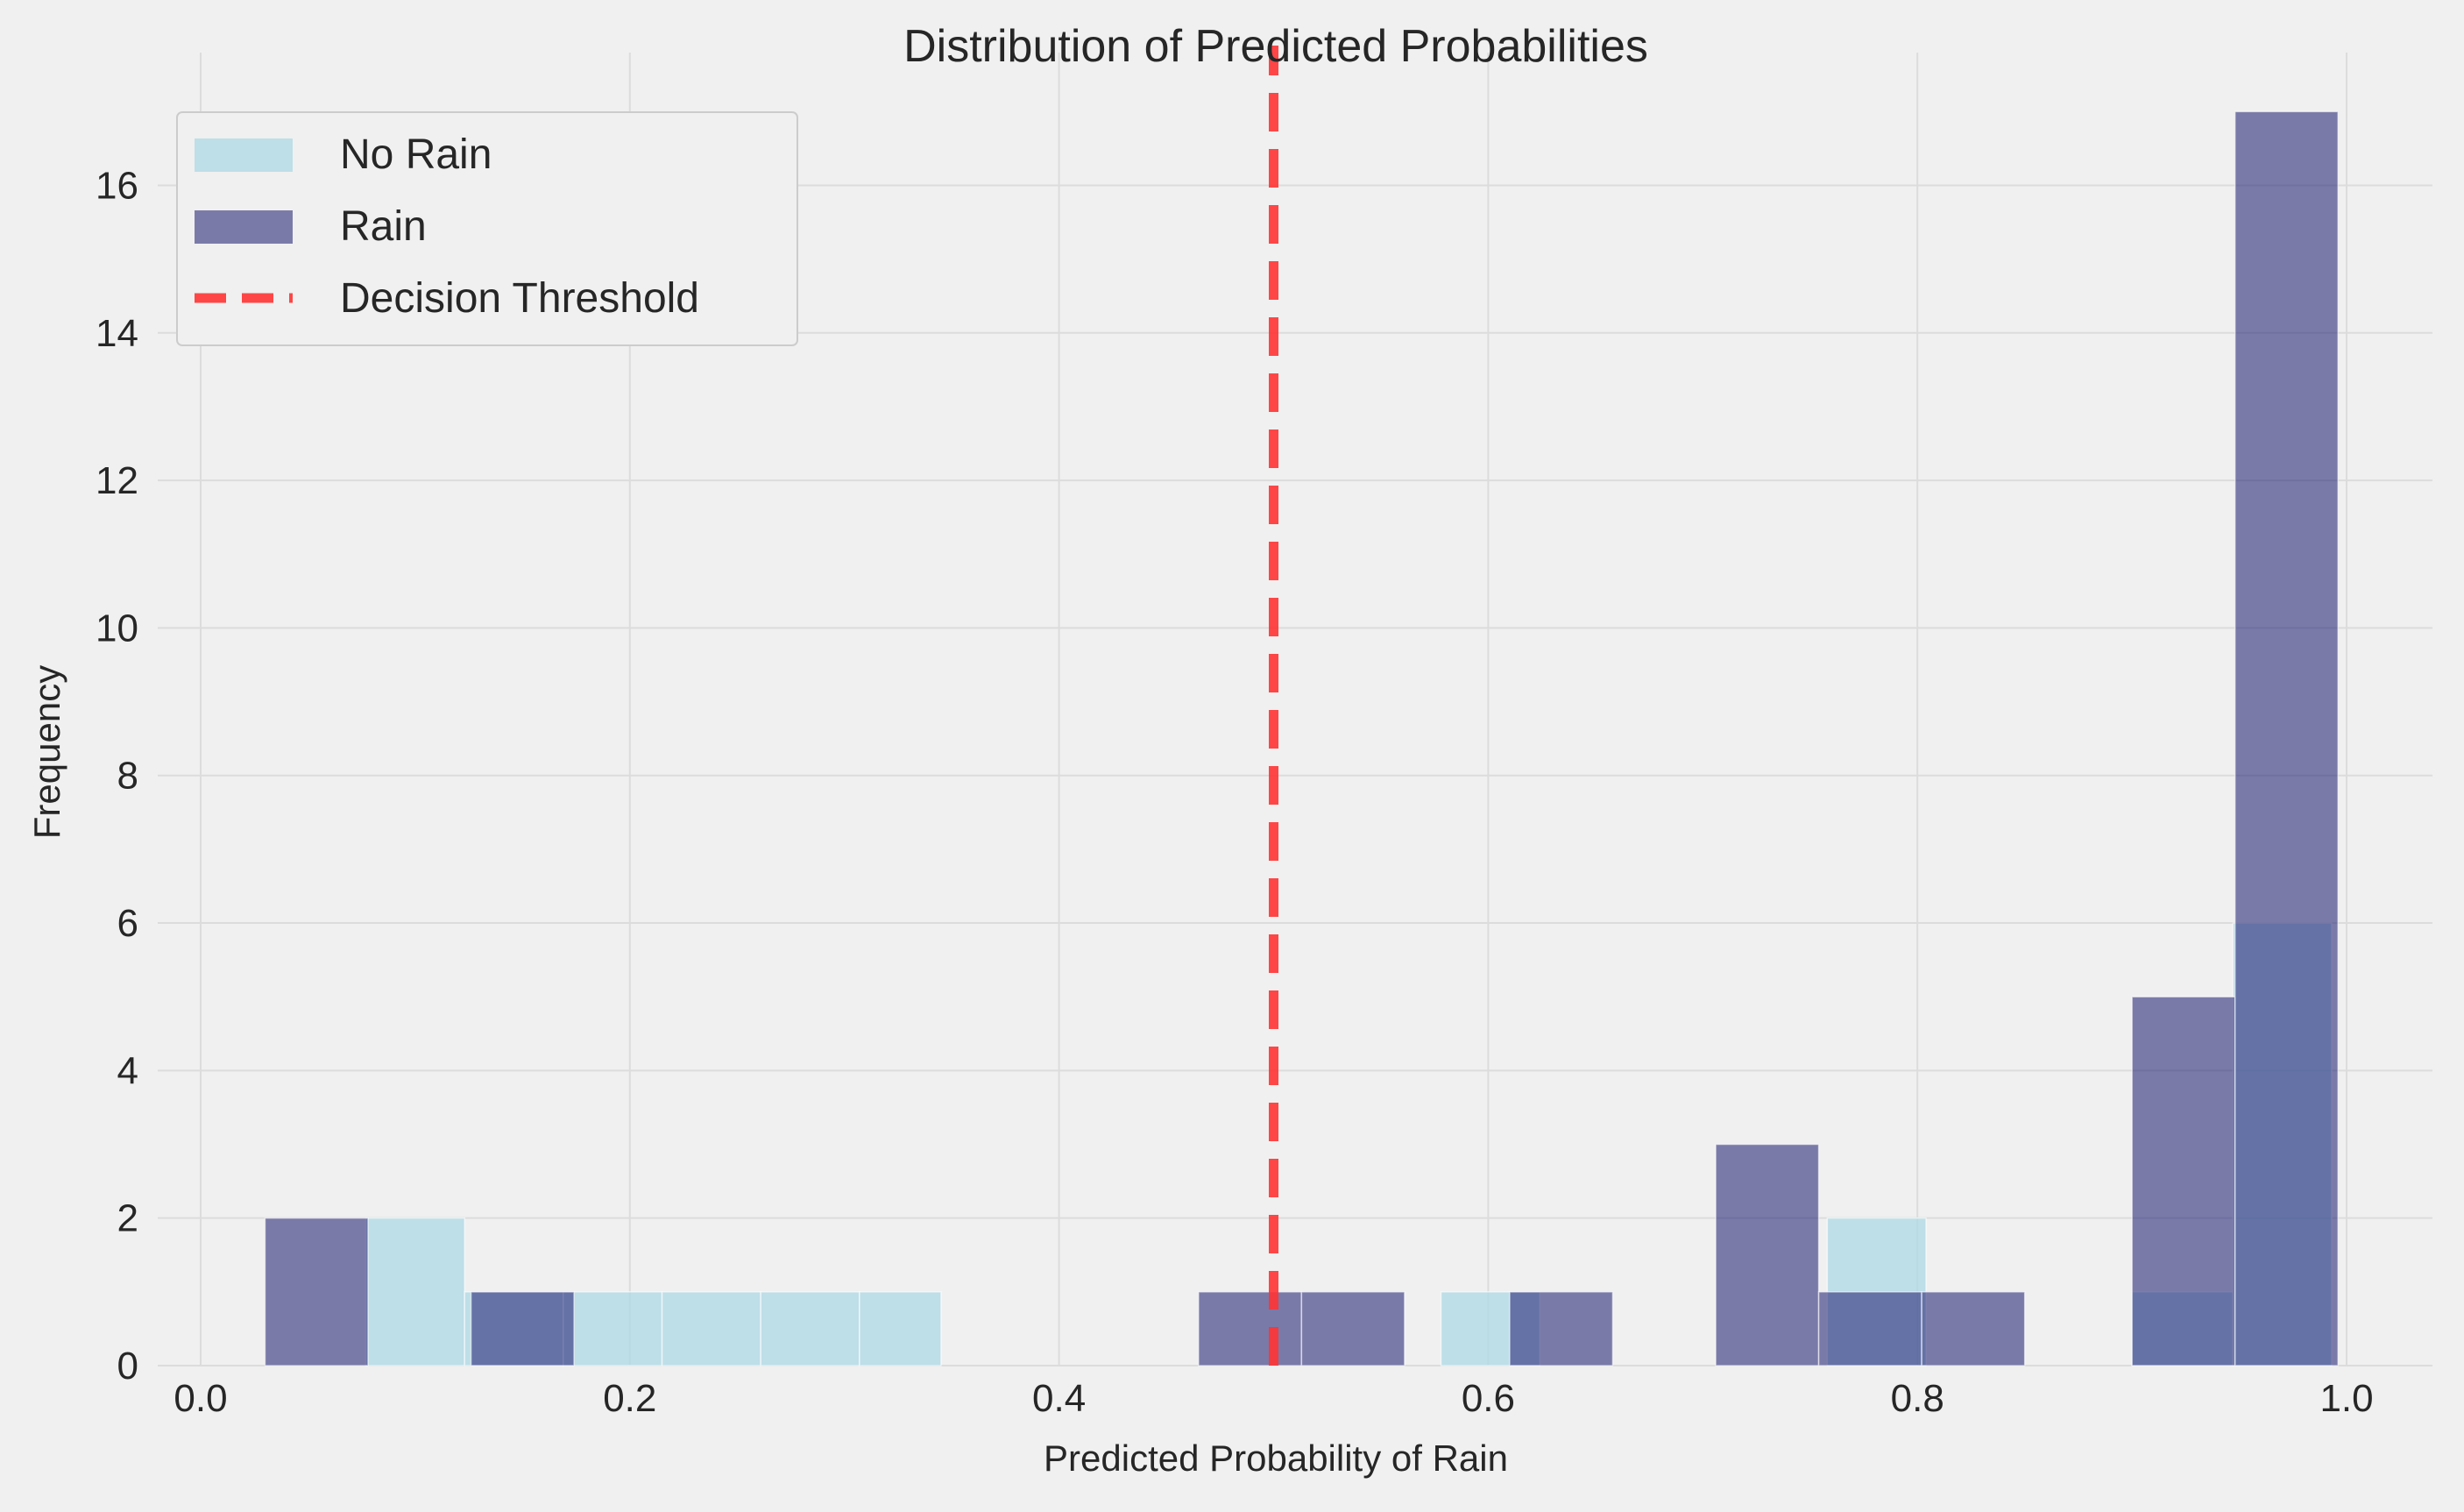 This screenshot has width=2464, height=1512. I want to click on legend-swatch-no-rain, so click(244, 155).